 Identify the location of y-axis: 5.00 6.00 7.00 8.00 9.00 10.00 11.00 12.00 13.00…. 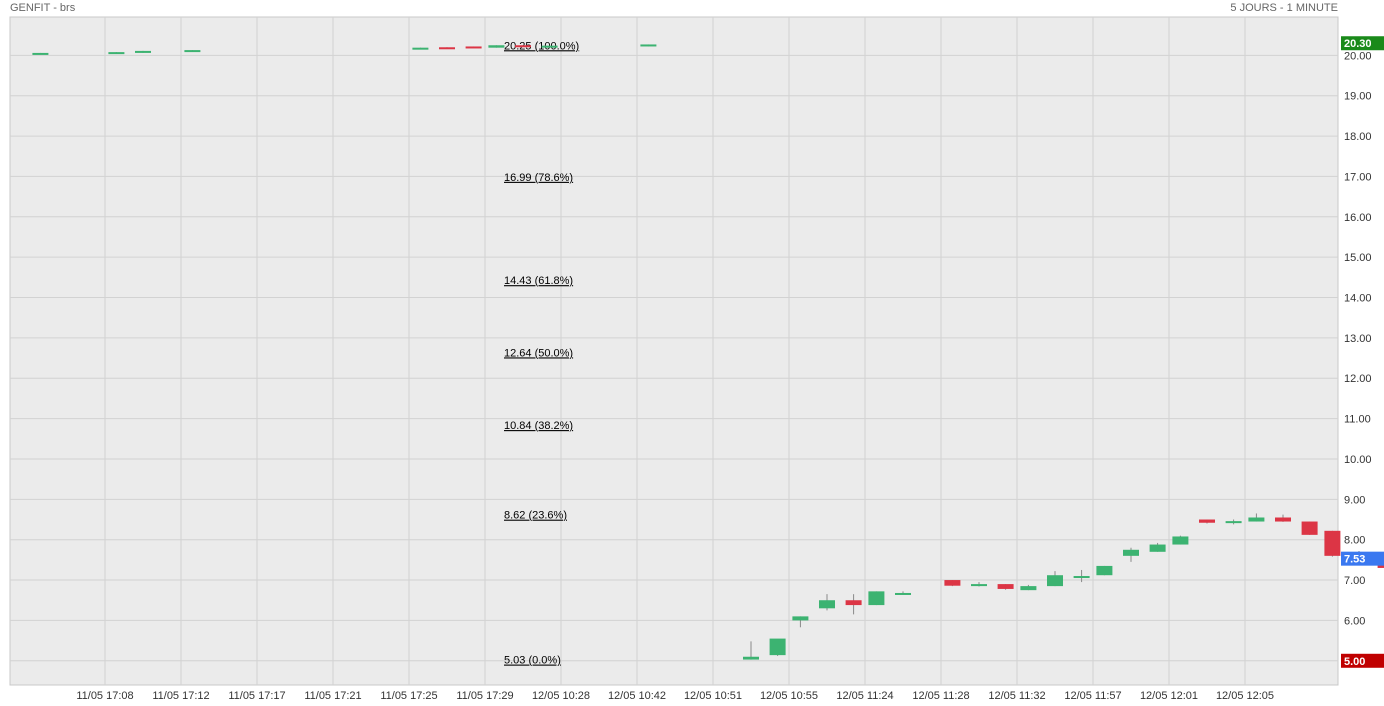
(1358, 358).